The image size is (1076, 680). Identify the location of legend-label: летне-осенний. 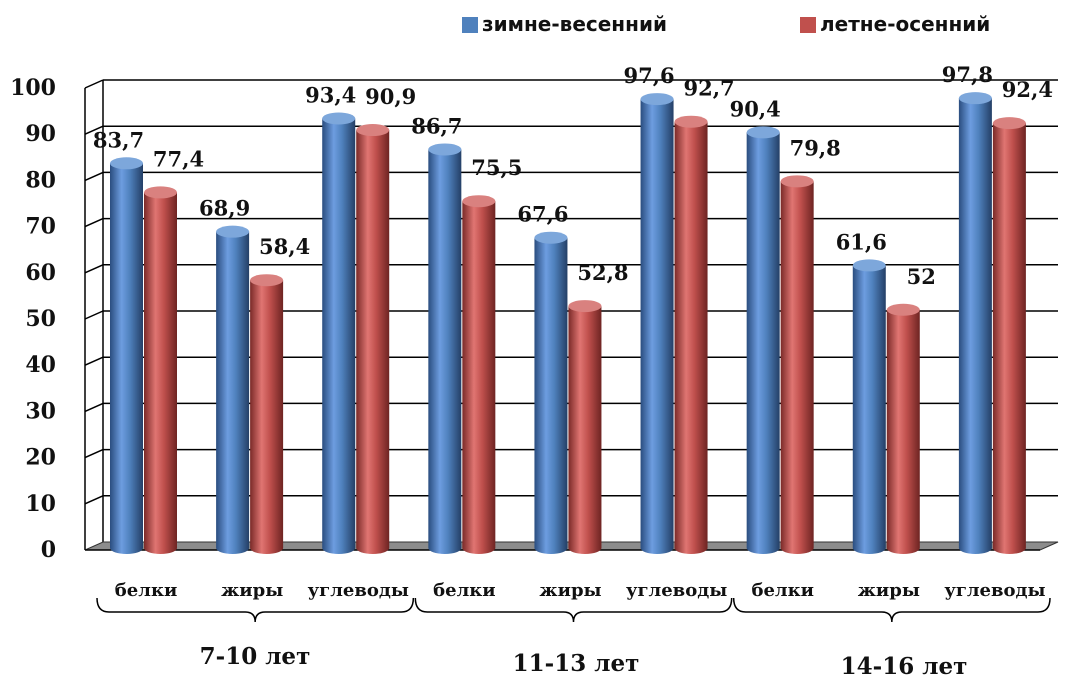
(905, 24).